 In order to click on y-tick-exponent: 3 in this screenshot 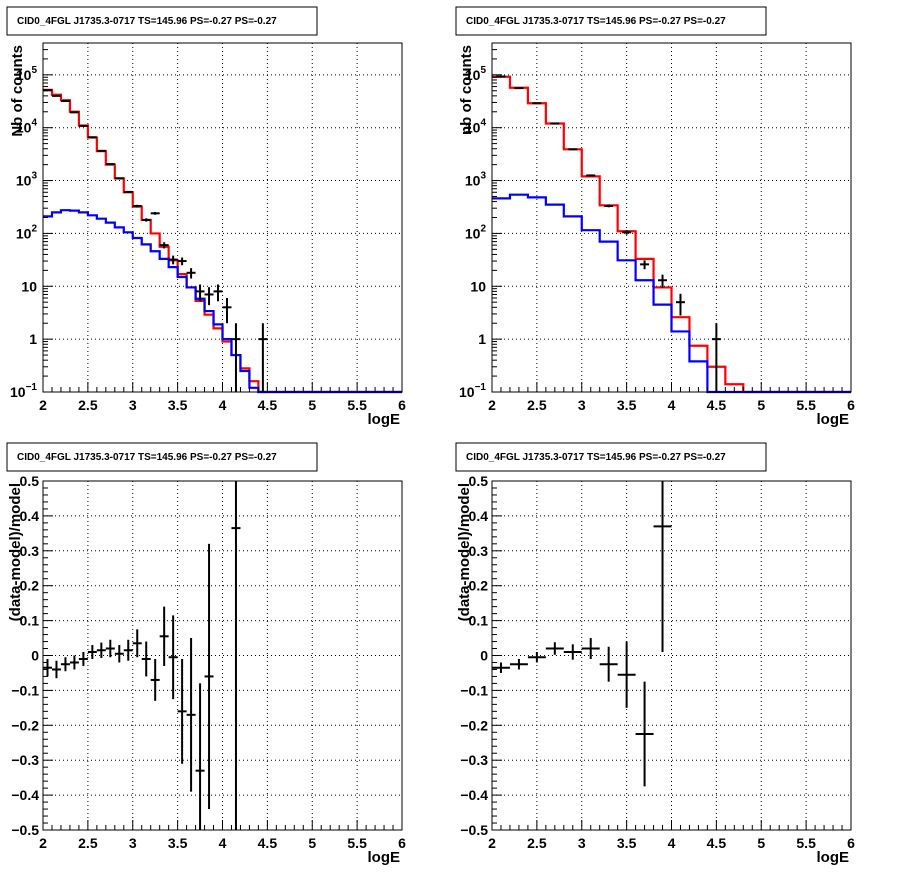, I will do `click(34, 176)`.